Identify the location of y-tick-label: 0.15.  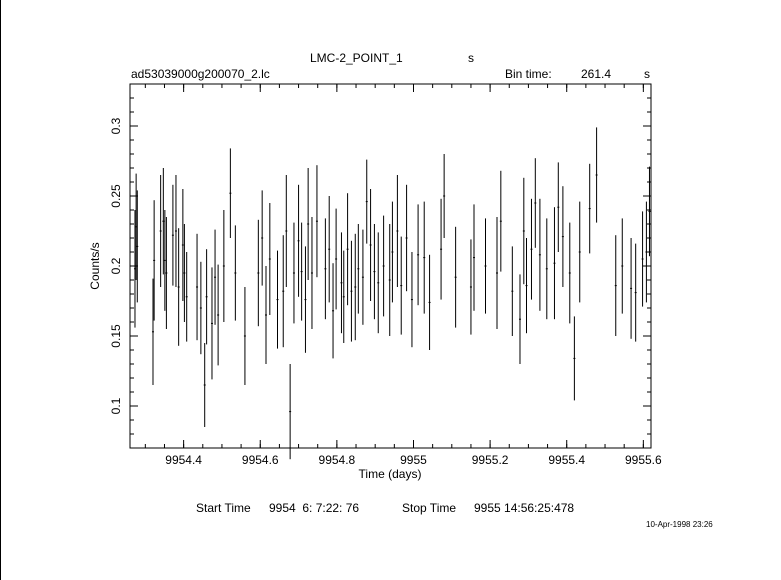
(116, 336).